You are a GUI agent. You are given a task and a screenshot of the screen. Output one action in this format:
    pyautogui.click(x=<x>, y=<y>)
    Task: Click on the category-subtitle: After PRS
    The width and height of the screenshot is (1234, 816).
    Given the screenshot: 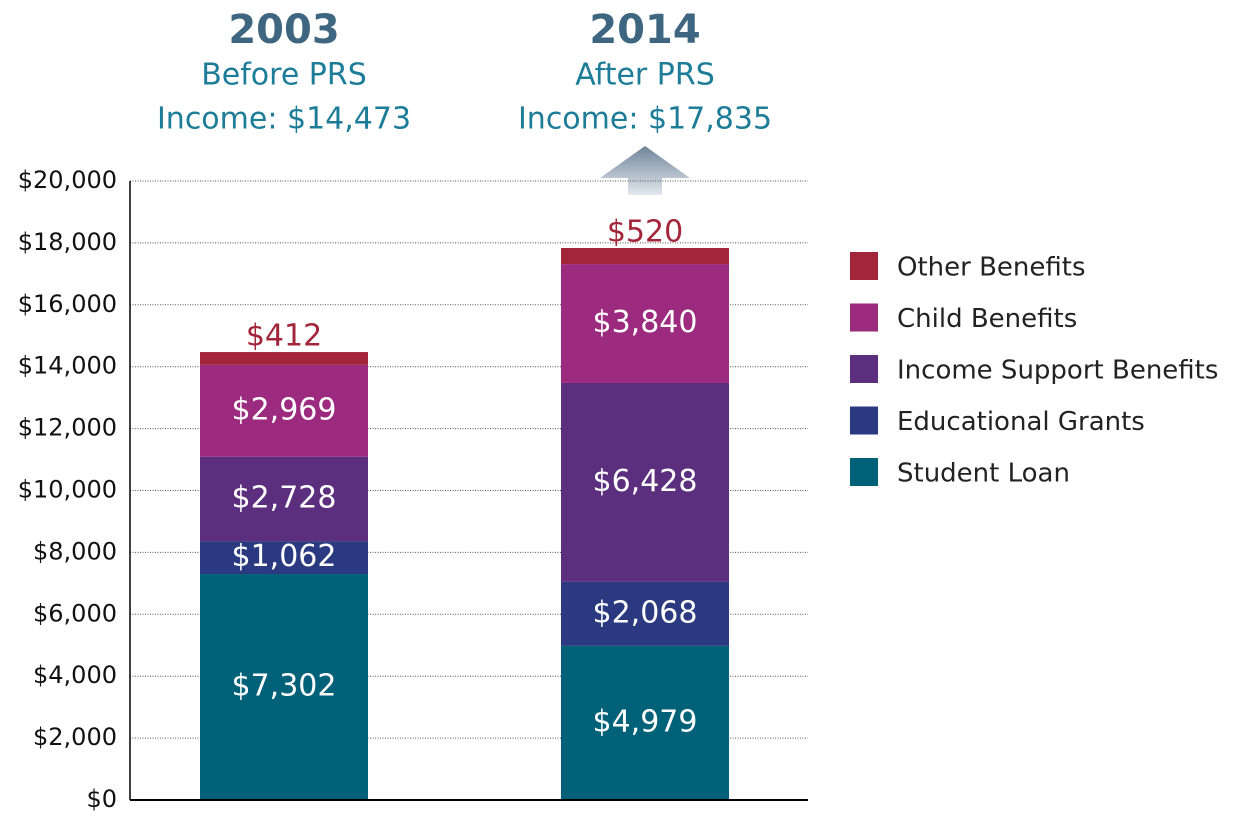 What is the action you would take?
    pyautogui.click(x=645, y=75)
    